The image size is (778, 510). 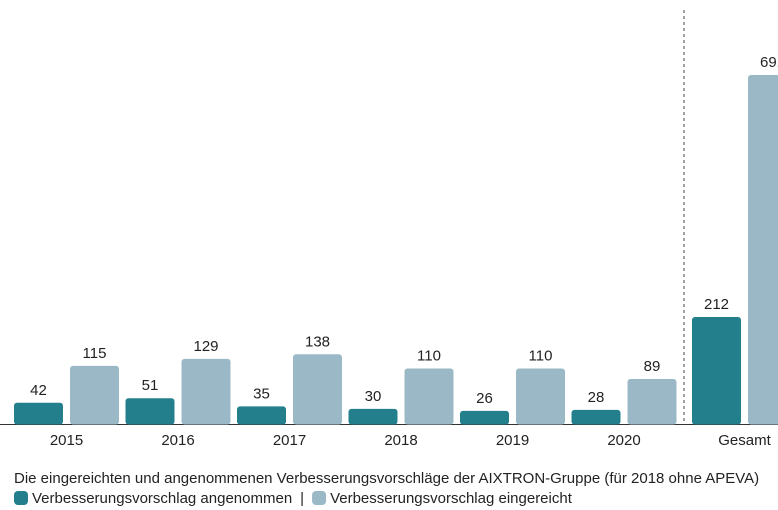 I want to click on x-tick-label: 2019, so click(x=512, y=440).